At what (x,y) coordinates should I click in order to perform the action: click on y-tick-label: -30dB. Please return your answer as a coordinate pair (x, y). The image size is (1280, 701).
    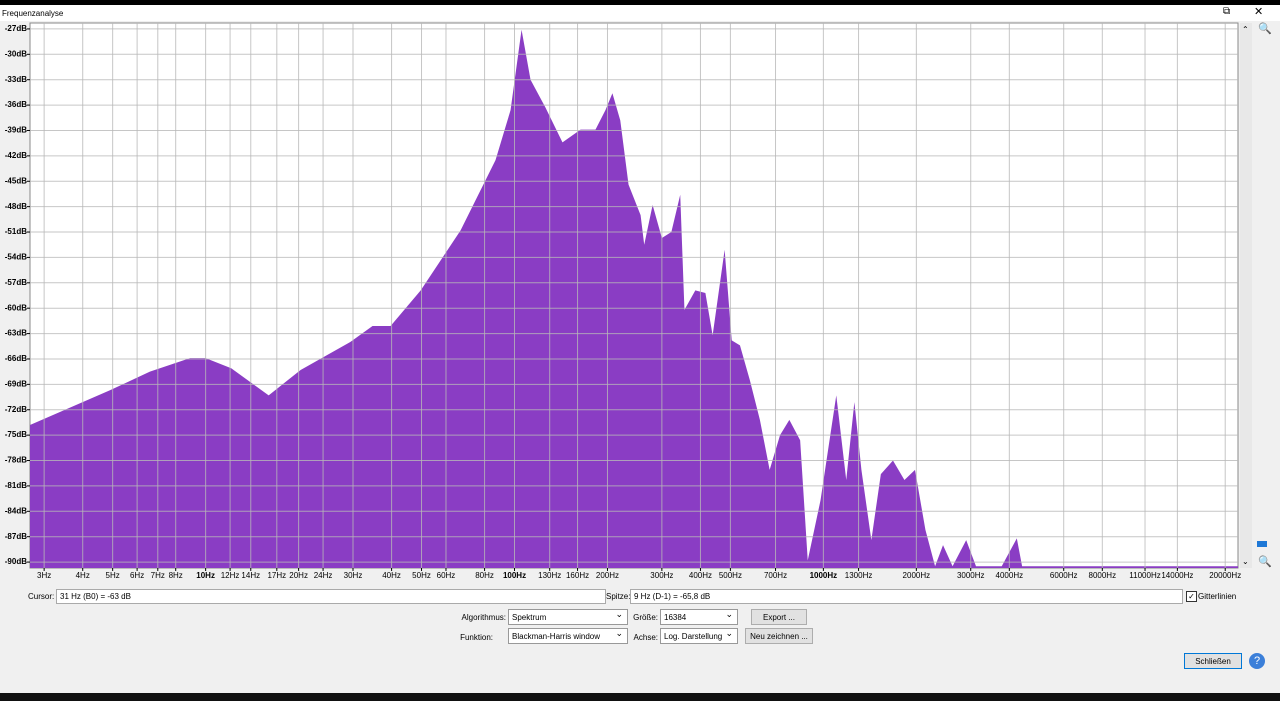
    Looking at the image, I should click on (16, 53).